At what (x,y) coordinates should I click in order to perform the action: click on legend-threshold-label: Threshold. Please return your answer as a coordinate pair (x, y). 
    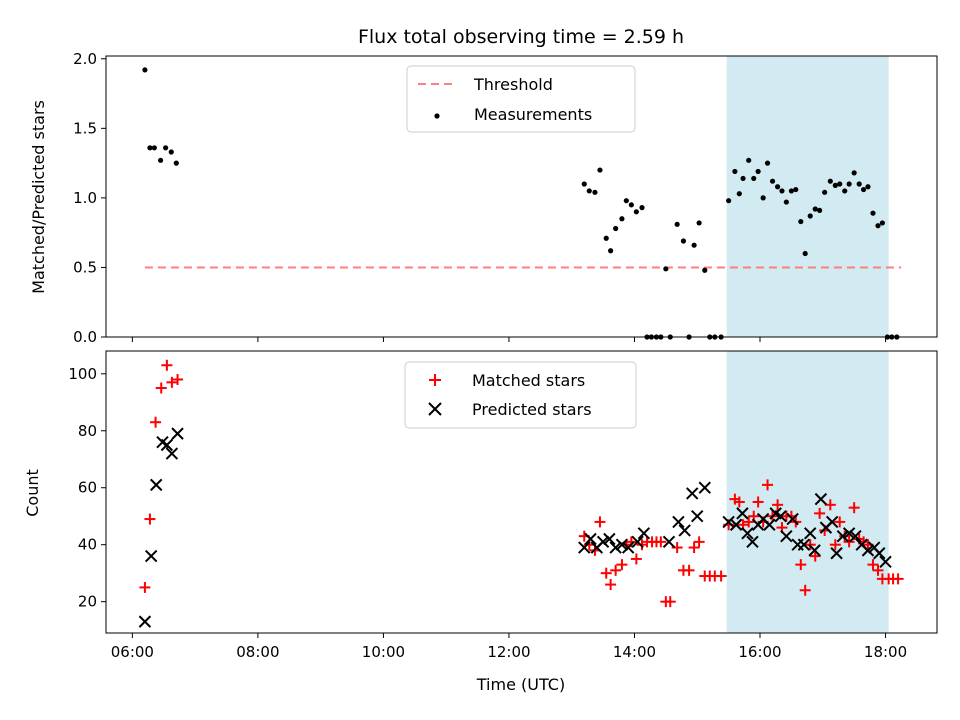
    Looking at the image, I should click on (513, 84).